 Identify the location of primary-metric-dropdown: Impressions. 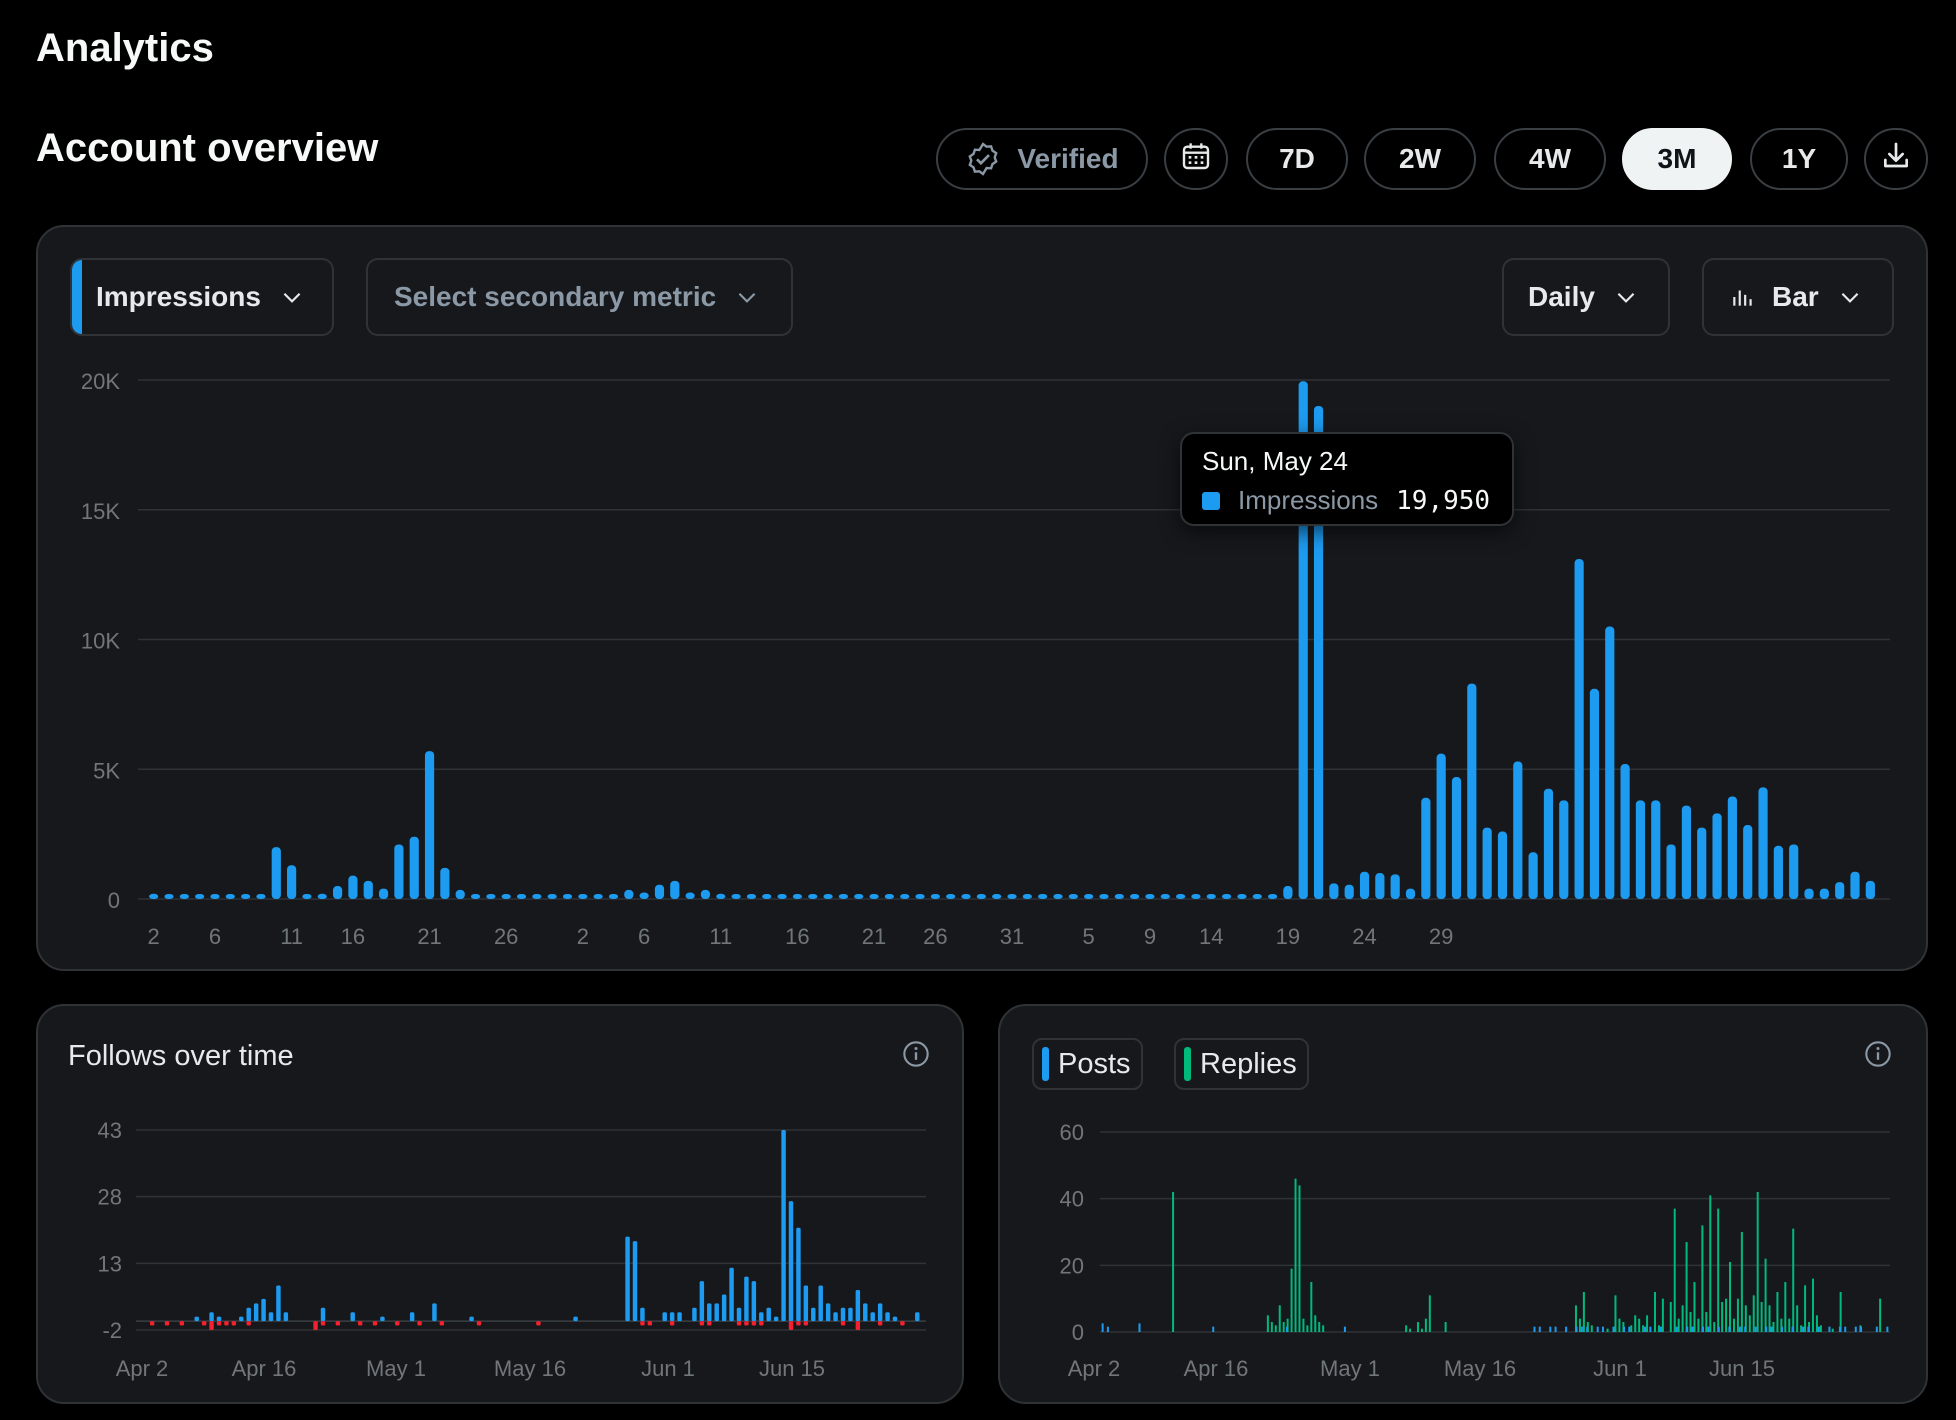
(202, 297).